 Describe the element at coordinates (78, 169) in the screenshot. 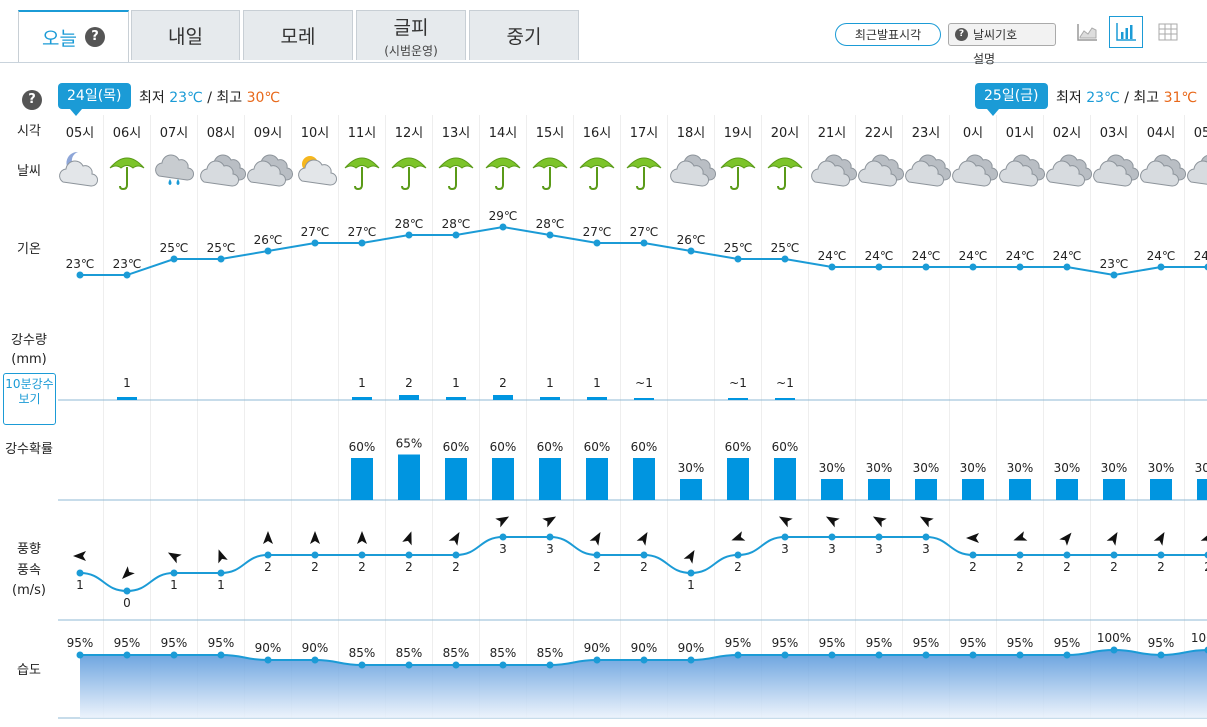

I see `night-partly-cloudy-icon` at that location.